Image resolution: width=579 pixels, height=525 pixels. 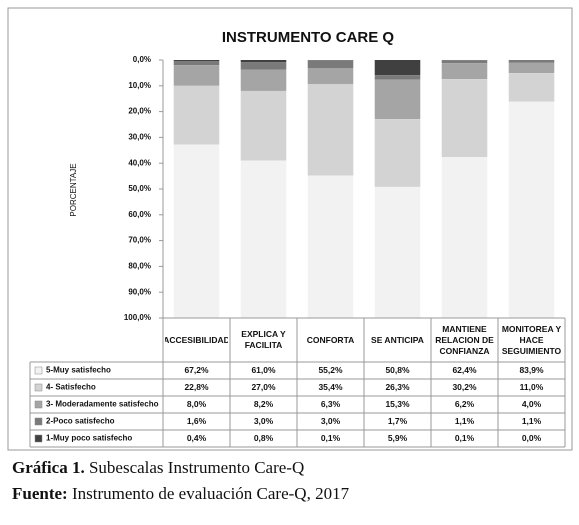 What do you see at coordinates (197, 421) in the screenshot?
I see `data-label: 1,6%` at bounding box center [197, 421].